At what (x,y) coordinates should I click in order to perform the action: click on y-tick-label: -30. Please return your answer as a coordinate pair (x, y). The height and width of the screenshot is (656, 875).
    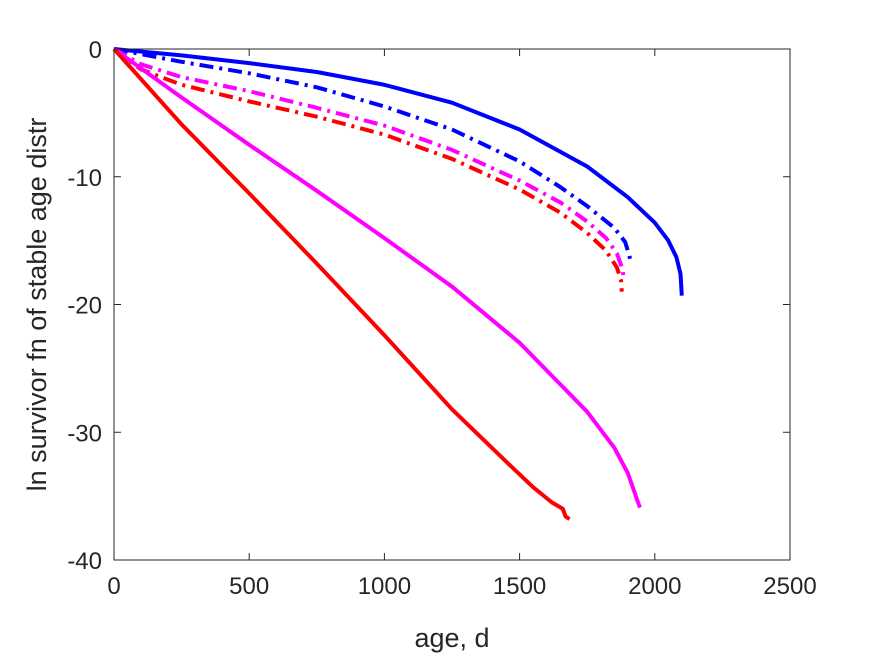
    Looking at the image, I should click on (84, 433).